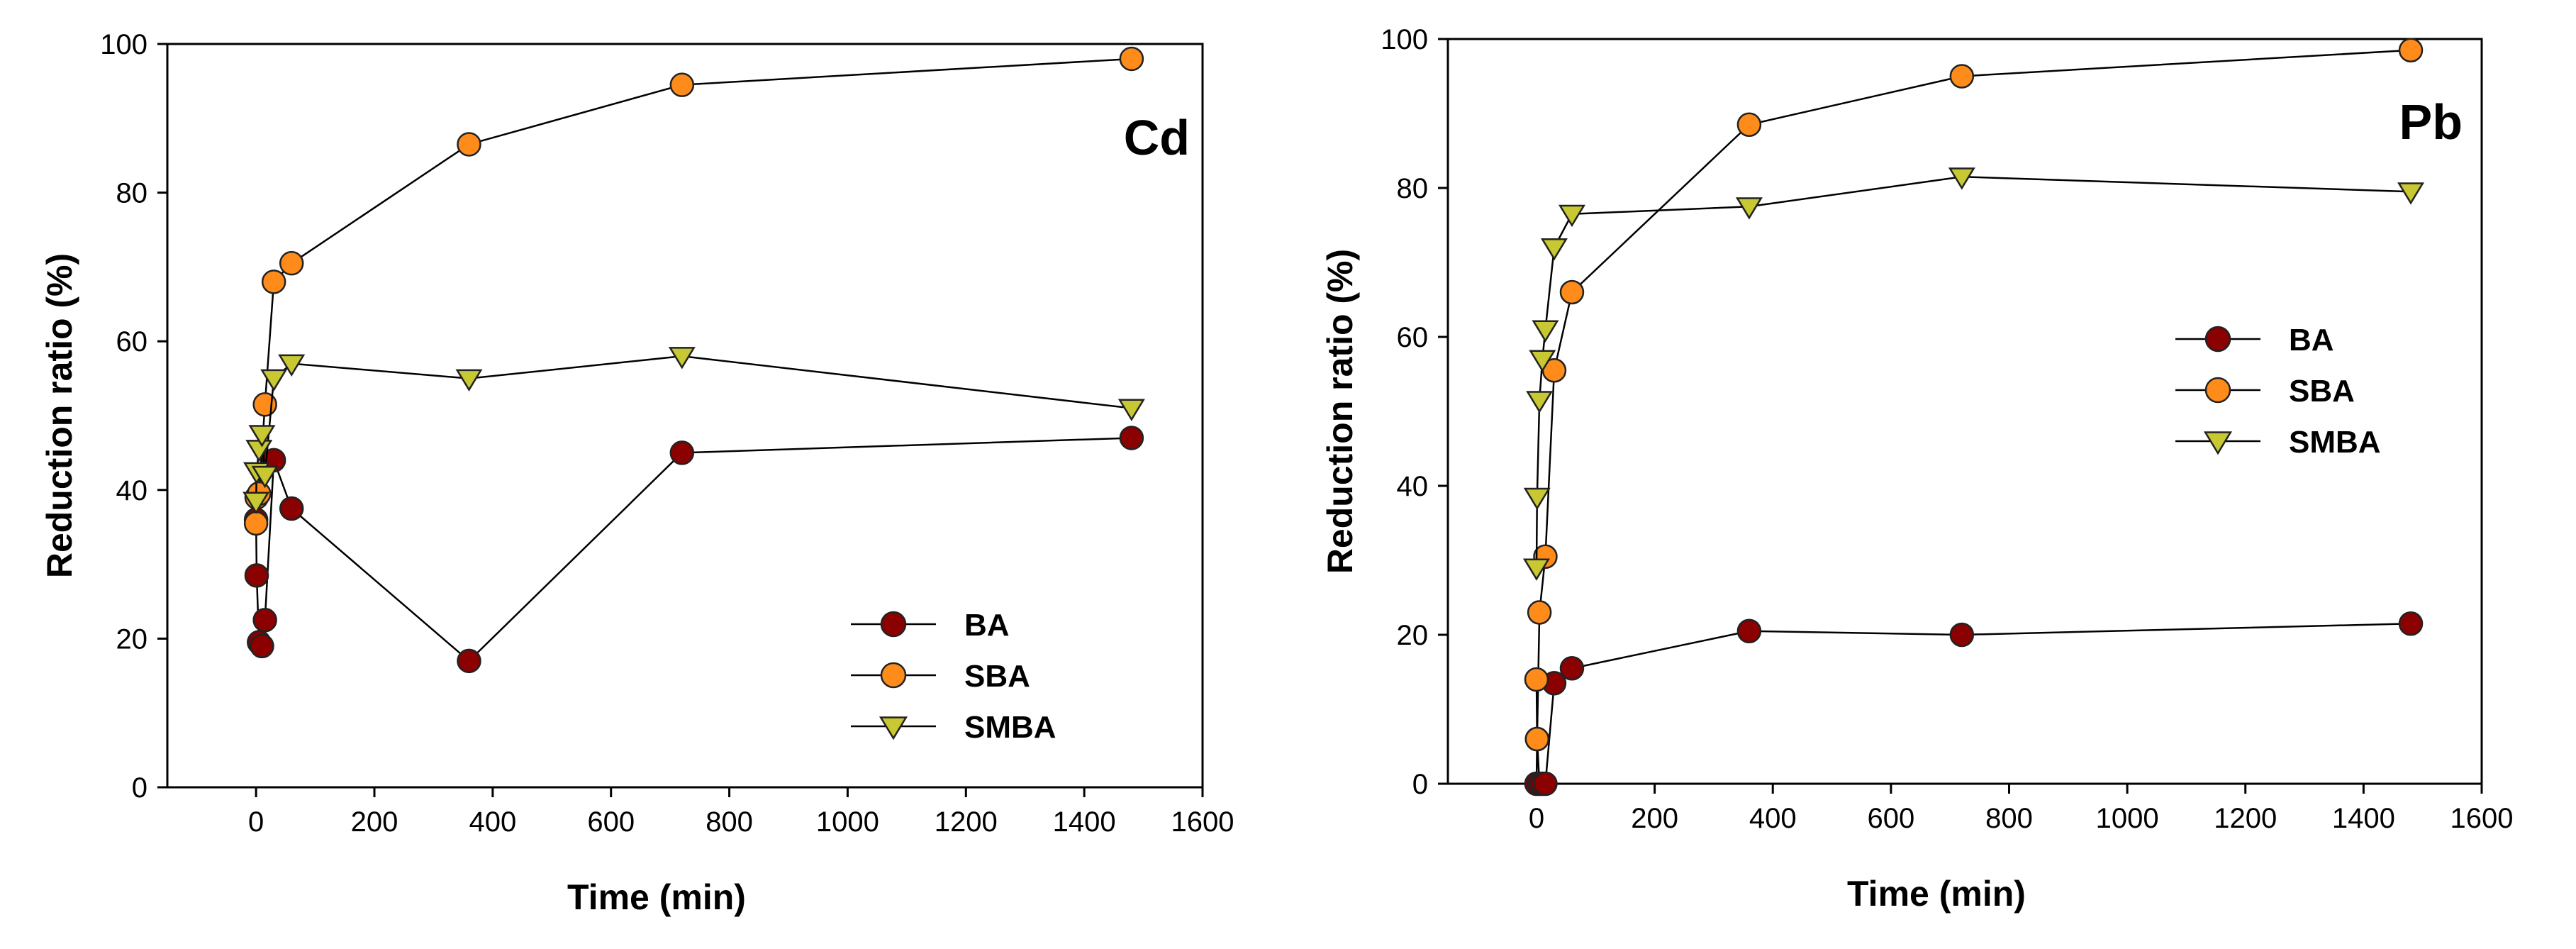 The width and height of the screenshot is (2576, 949). What do you see at coordinates (132, 490) in the screenshot?
I see `y-tick-label: 40` at bounding box center [132, 490].